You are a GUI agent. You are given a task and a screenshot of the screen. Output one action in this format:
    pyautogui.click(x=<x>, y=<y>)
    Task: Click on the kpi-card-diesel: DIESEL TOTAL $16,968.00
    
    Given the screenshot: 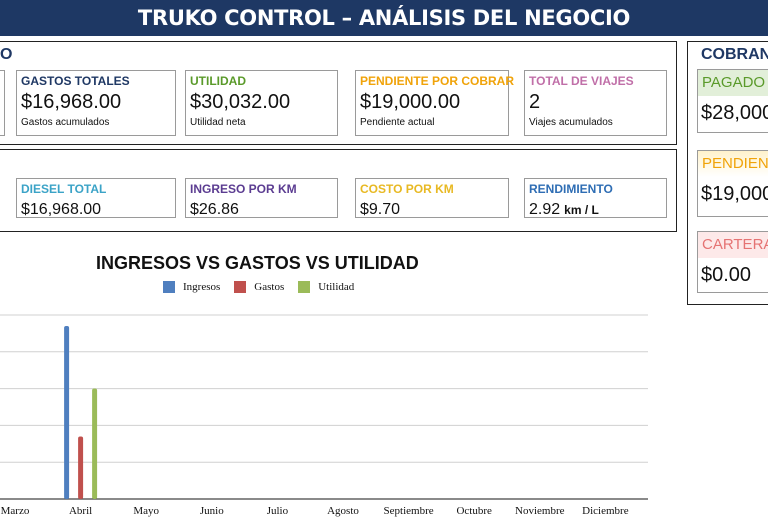 What is the action you would take?
    pyautogui.click(x=96, y=198)
    